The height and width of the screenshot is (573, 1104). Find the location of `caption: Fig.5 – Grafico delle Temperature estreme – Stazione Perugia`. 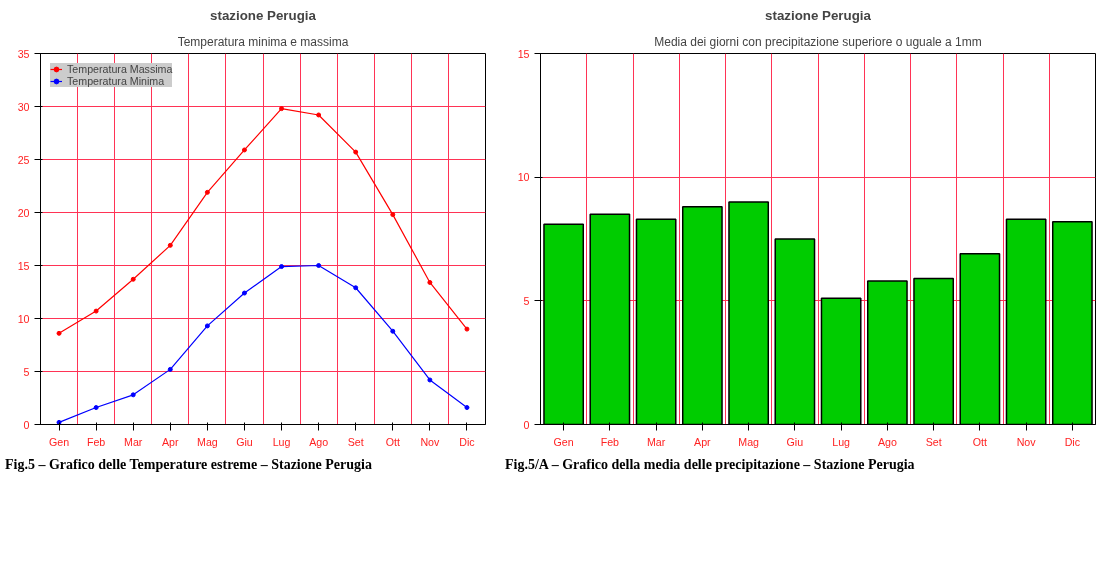

caption: Fig.5 – Grafico delle Temperature estreme – Stazione Perugia is located at coordinates (188, 465).